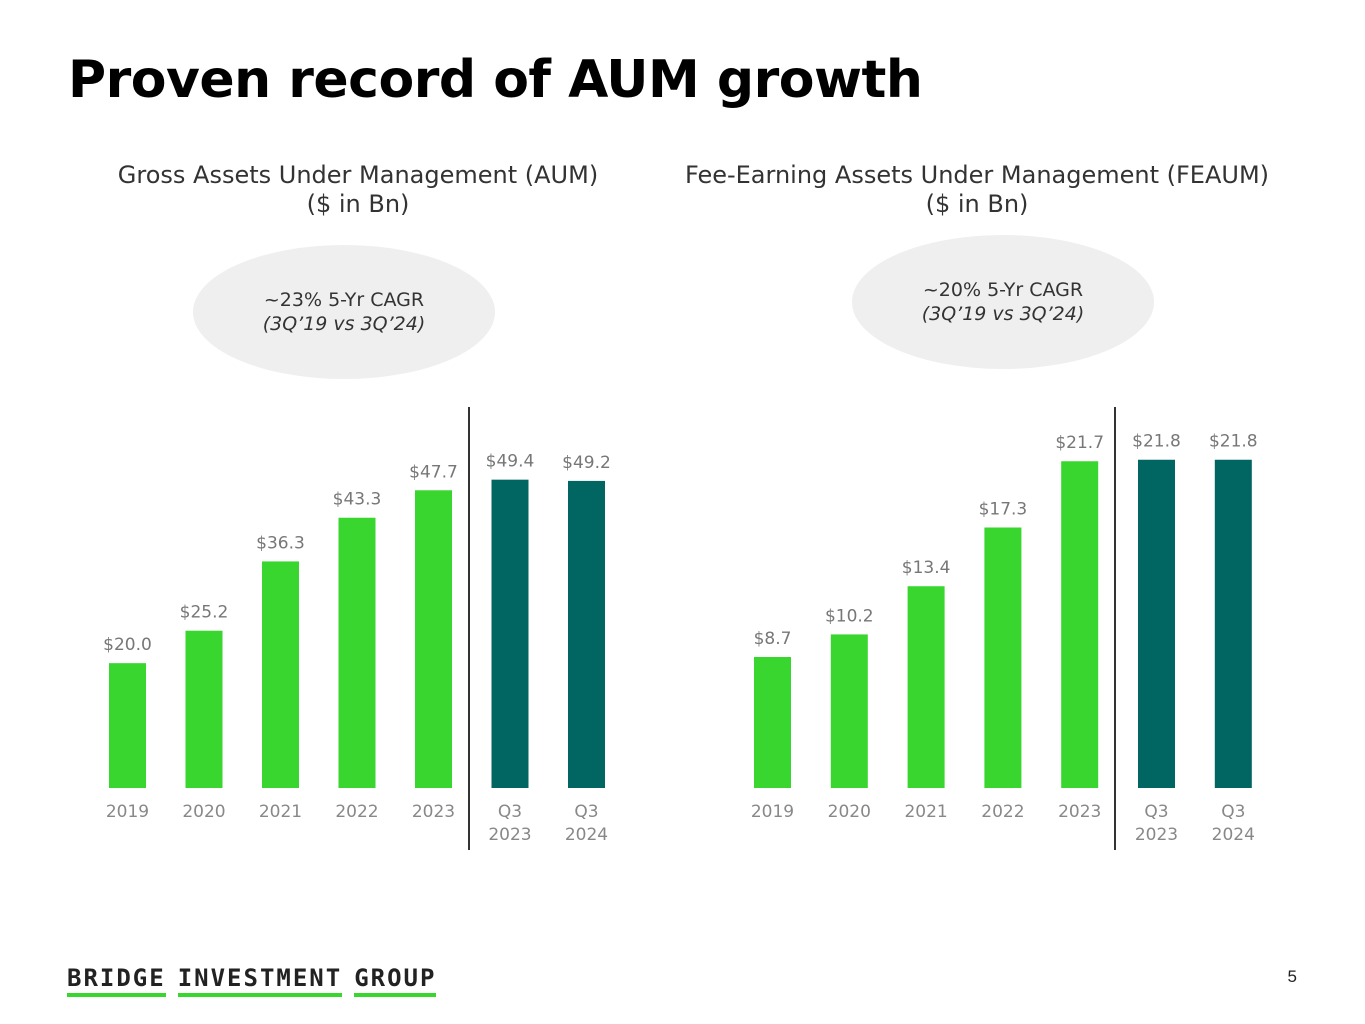 This screenshot has height=1024, width=1365. Describe the element at coordinates (510, 462) in the screenshot. I see `aum-value-label: $49.4` at that location.